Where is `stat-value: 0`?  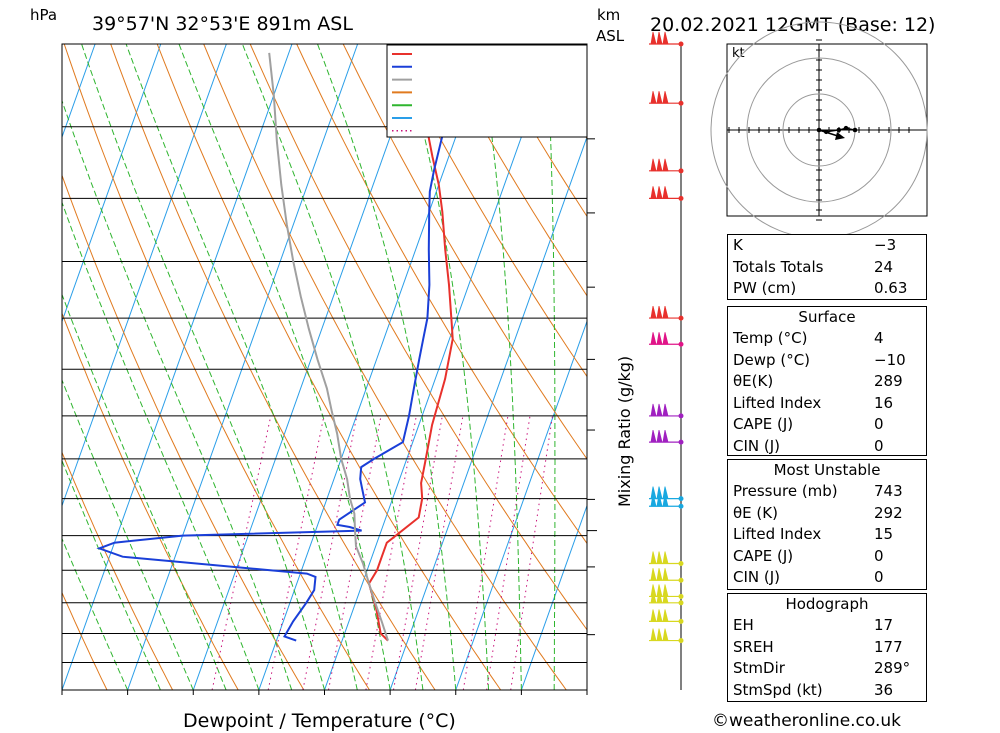
stat-value: 0 is located at coordinates (879, 577).